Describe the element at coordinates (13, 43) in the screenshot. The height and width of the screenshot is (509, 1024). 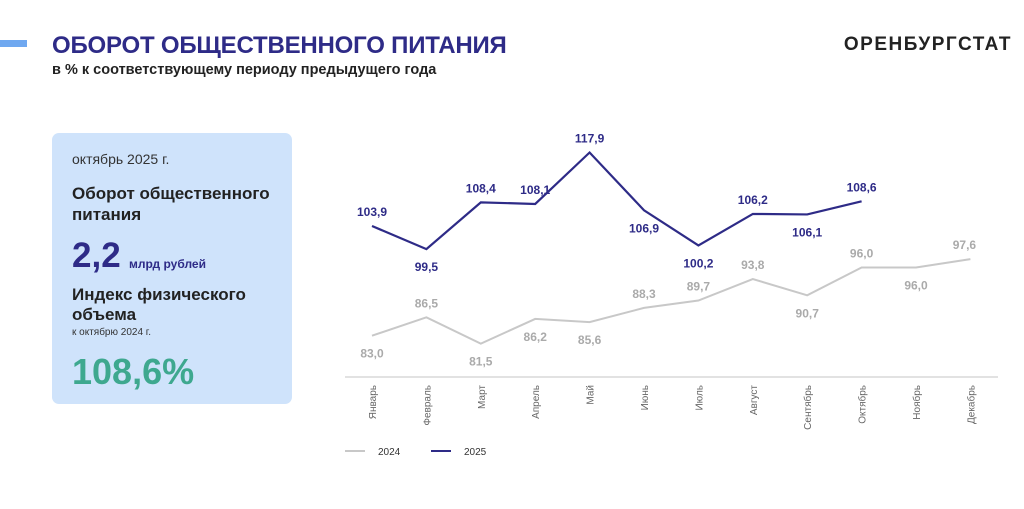
I see `accent-bar` at that location.